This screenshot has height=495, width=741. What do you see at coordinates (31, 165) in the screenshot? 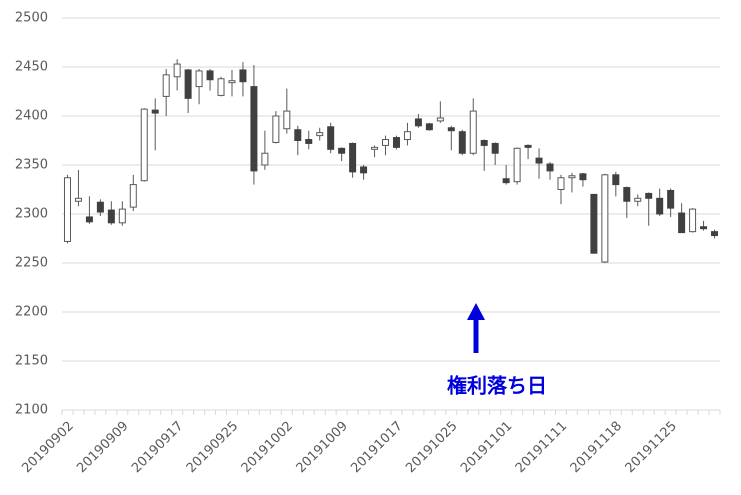
I see `y-tick-label: 2350` at bounding box center [31, 165].